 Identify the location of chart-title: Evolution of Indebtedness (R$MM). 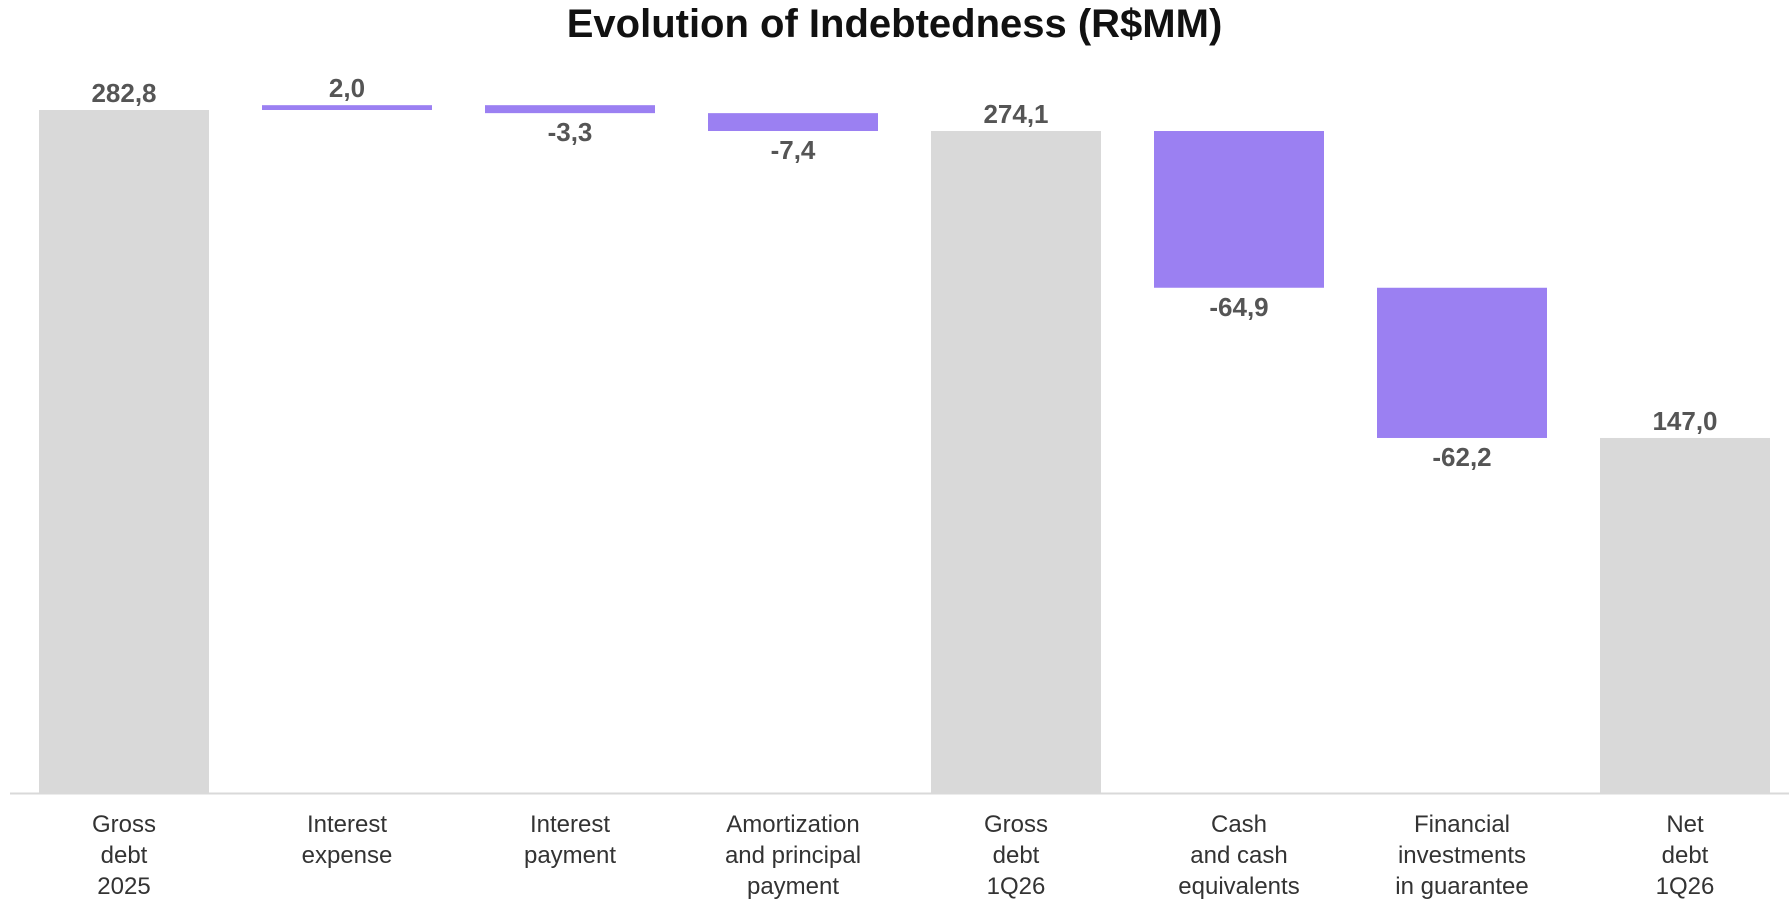
(894, 24).